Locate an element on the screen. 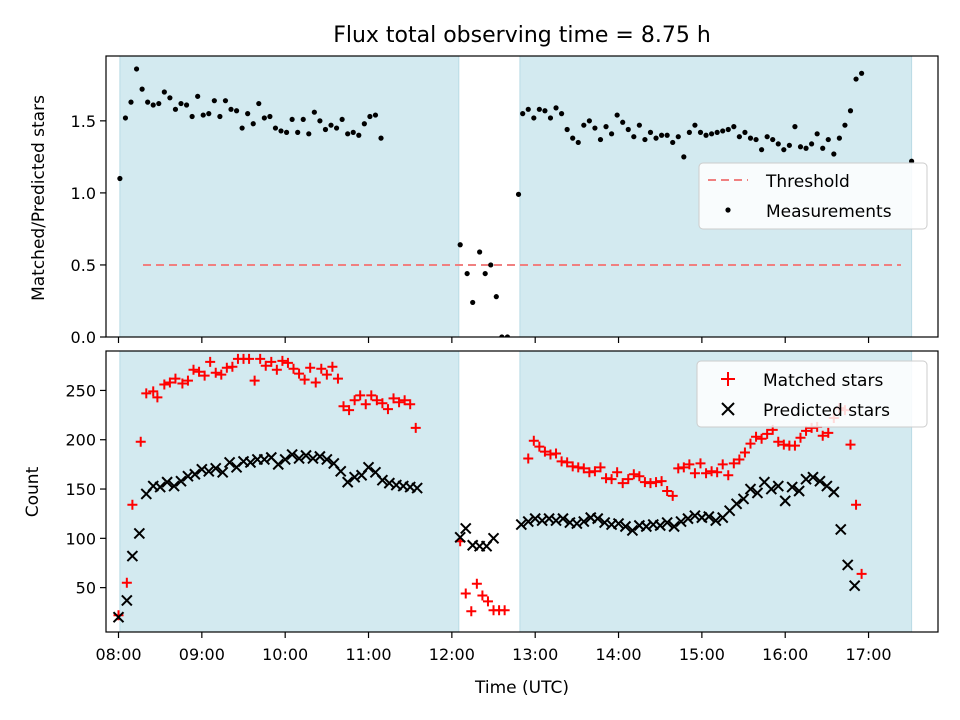 The image size is (960, 720). y-tick-label-bottom-0: 50 is located at coordinates (86, 588).